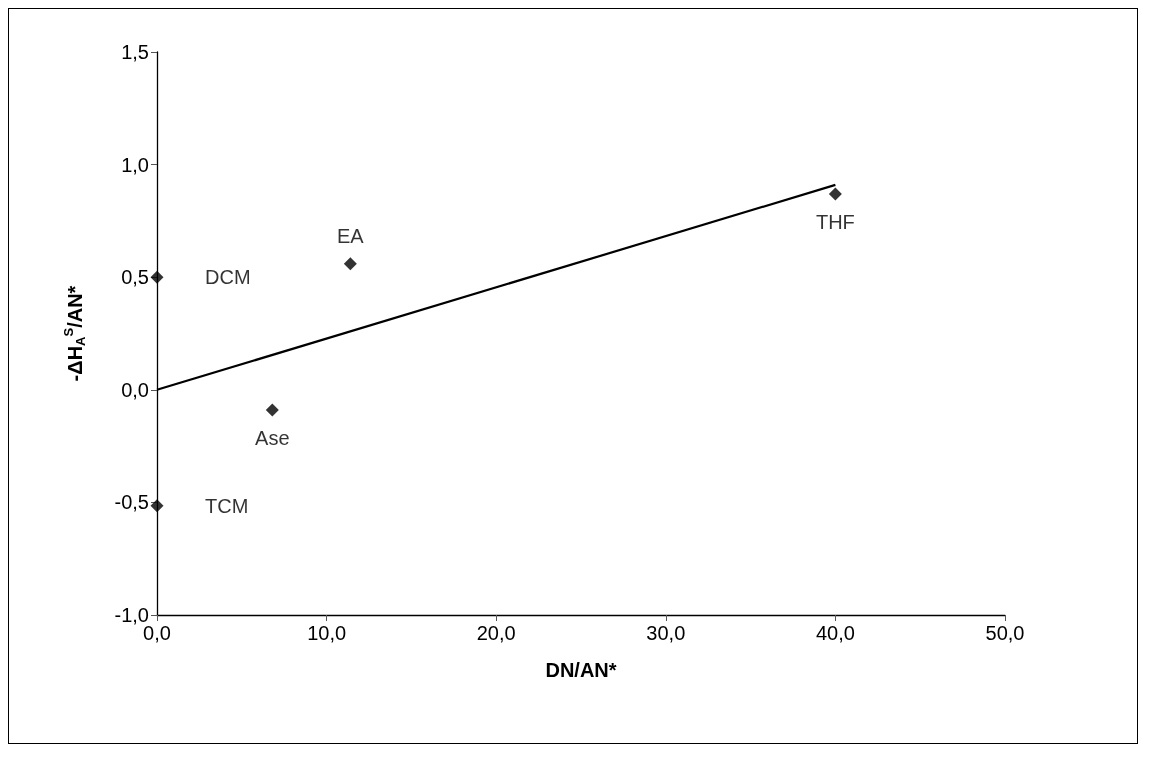 Image resolution: width=1149 pixels, height=760 pixels. What do you see at coordinates (835, 221) in the screenshot?
I see `annotation: THF` at bounding box center [835, 221].